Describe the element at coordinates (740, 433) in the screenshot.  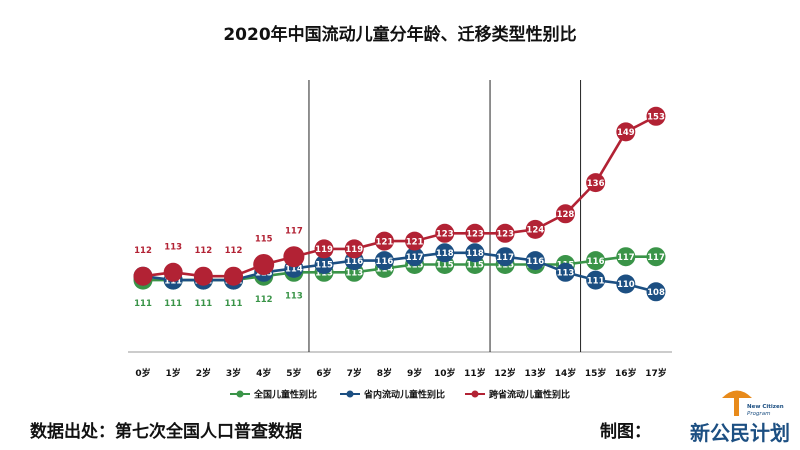
I see `logo-text: 新公民计划` at that location.